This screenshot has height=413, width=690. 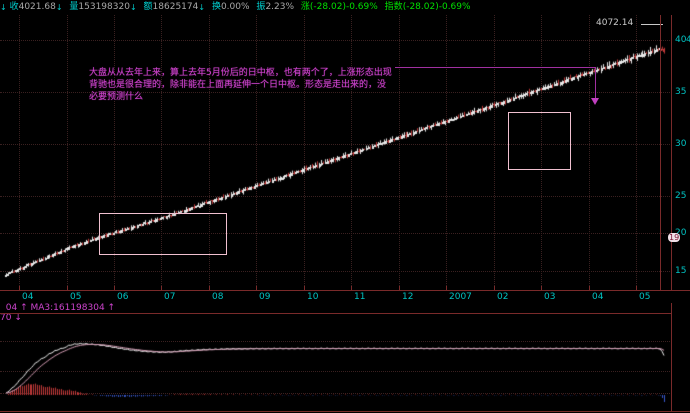 I want to click on quote-arrow-amount: ↓, so click(x=202, y=7).